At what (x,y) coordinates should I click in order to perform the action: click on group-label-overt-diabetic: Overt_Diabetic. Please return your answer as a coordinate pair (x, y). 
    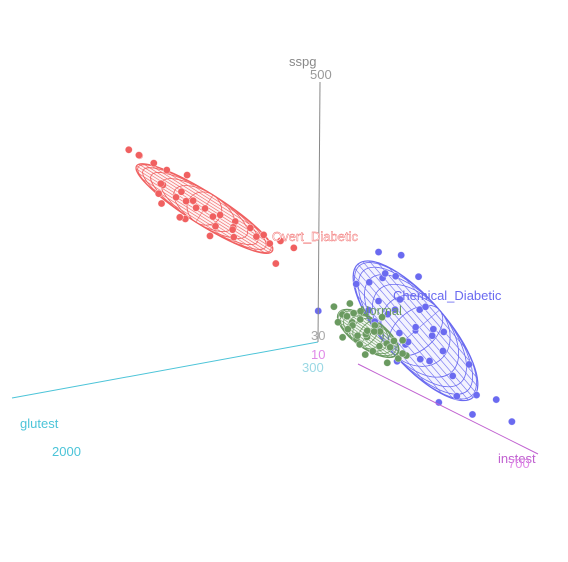
    Looking at the image, I should click on (315, 236).